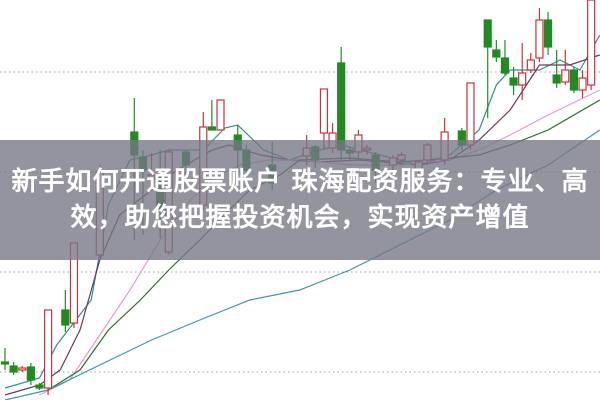  Describe the element at coordinates (300, 182) in the screenshot. I see `title-line-1: 新手如何开通股票账户 珠海配资服务：专业、高` at that location.